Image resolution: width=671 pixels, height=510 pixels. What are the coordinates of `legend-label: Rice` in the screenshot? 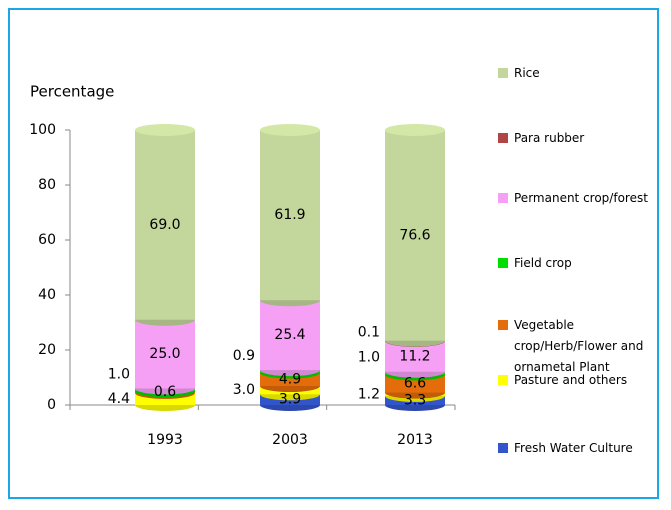 It's located at (527, 73).